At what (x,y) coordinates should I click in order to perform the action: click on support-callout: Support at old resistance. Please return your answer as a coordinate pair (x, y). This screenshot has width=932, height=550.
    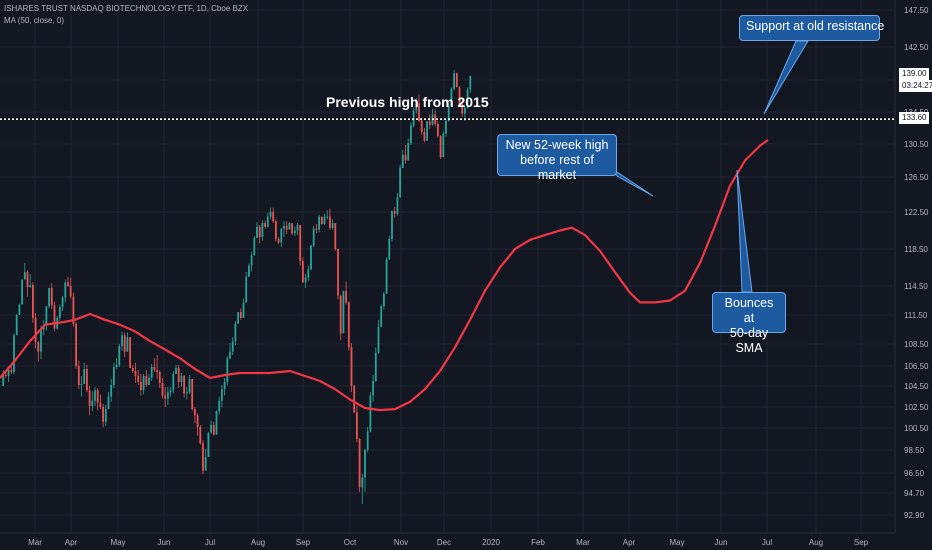
    Looking at the image, I should click on (811, 28).